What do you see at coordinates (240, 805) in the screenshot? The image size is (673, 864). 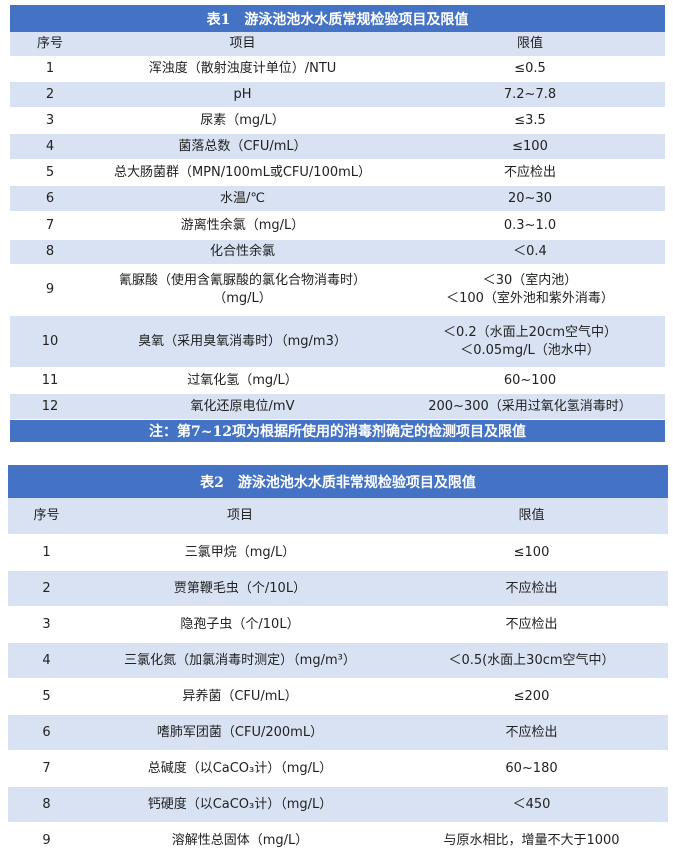 I see `table-cell: 钙硬度（以CaCO₃计）（mg/L）` at bounding box center [240, 805].